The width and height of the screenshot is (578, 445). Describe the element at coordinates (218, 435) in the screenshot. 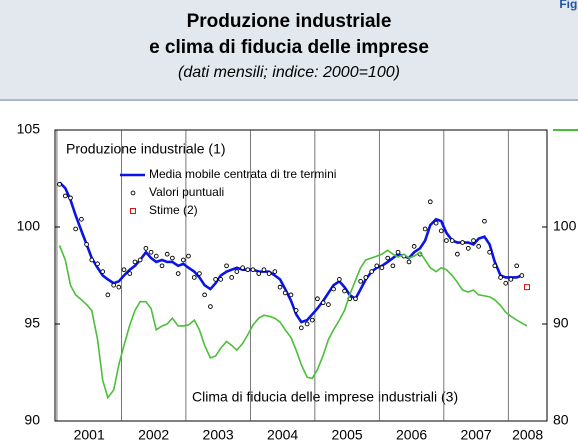

I see `x-tick-label: 2003` at that location.